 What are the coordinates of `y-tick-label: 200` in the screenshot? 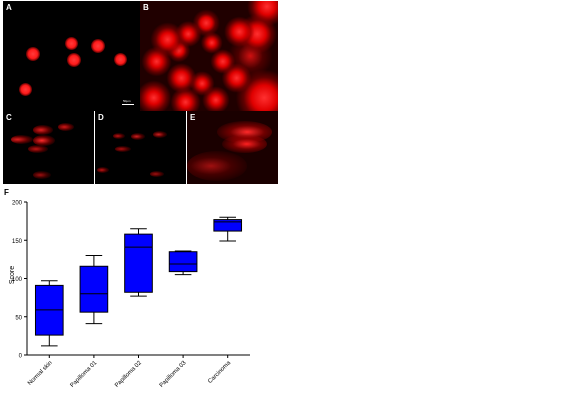 It's located at (17, 204).